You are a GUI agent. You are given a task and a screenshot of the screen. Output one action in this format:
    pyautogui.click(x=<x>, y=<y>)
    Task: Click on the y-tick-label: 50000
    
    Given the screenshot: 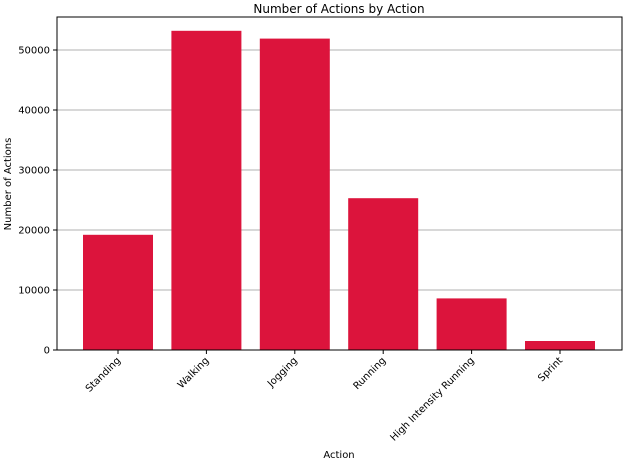 What is the action you would take?
    pyautogui.click(x=34, y=51)
    